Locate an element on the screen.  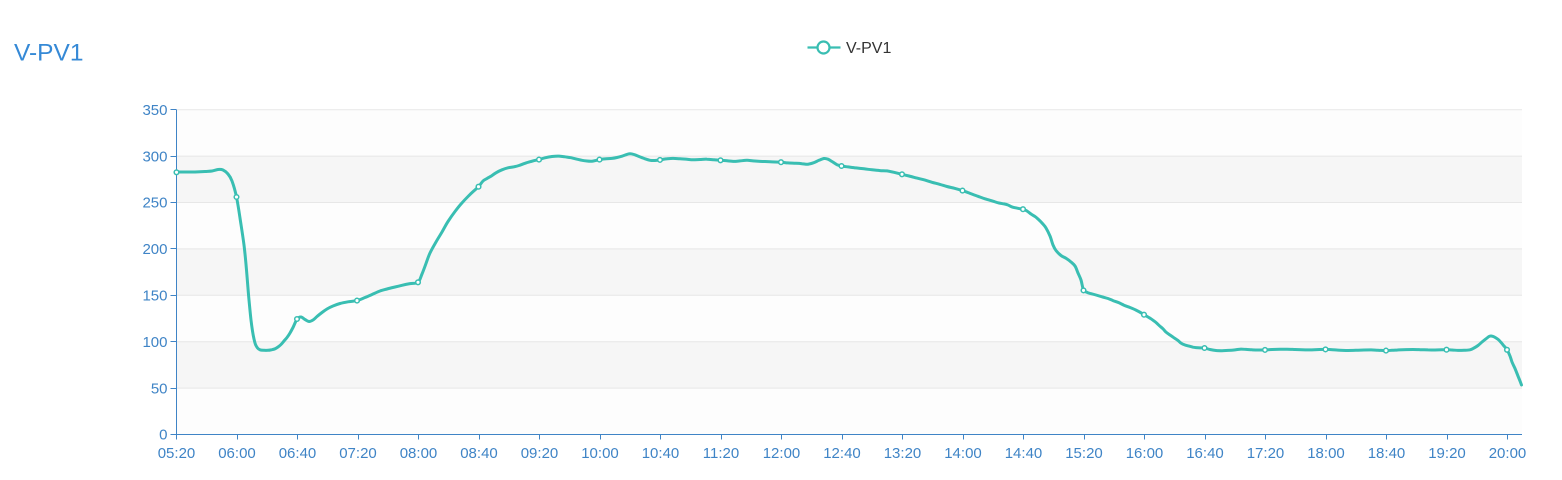
svg-text: 17:20 is located at coordinates (1266, 453).